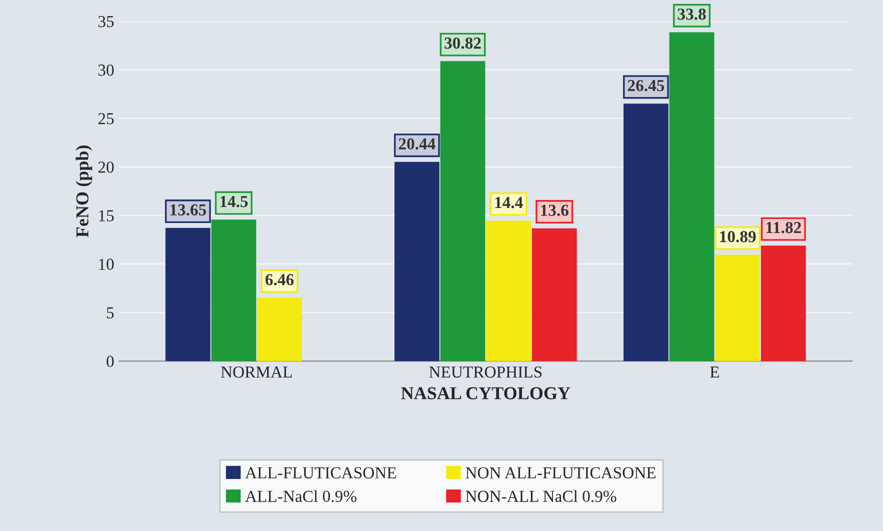 The height and width of the screenshot is (531, 883). What do you see at coordinates (234, 202) in the screenshot?
I see `data-label: 14.5` at bounding box center [234, 202].